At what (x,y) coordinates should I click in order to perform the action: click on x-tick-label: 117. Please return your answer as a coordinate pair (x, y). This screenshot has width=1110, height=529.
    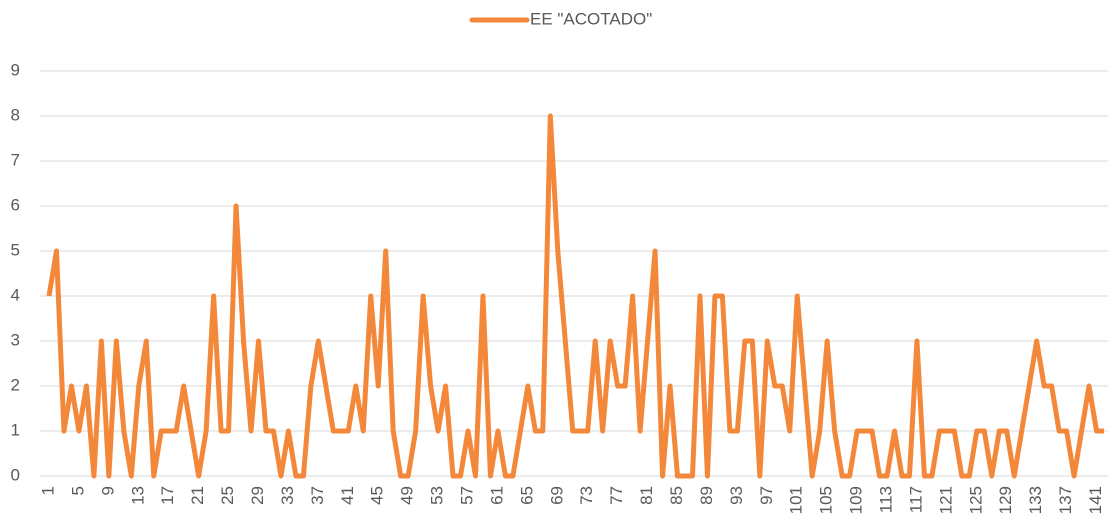
    Looking at the image, I should click on (915, 499).